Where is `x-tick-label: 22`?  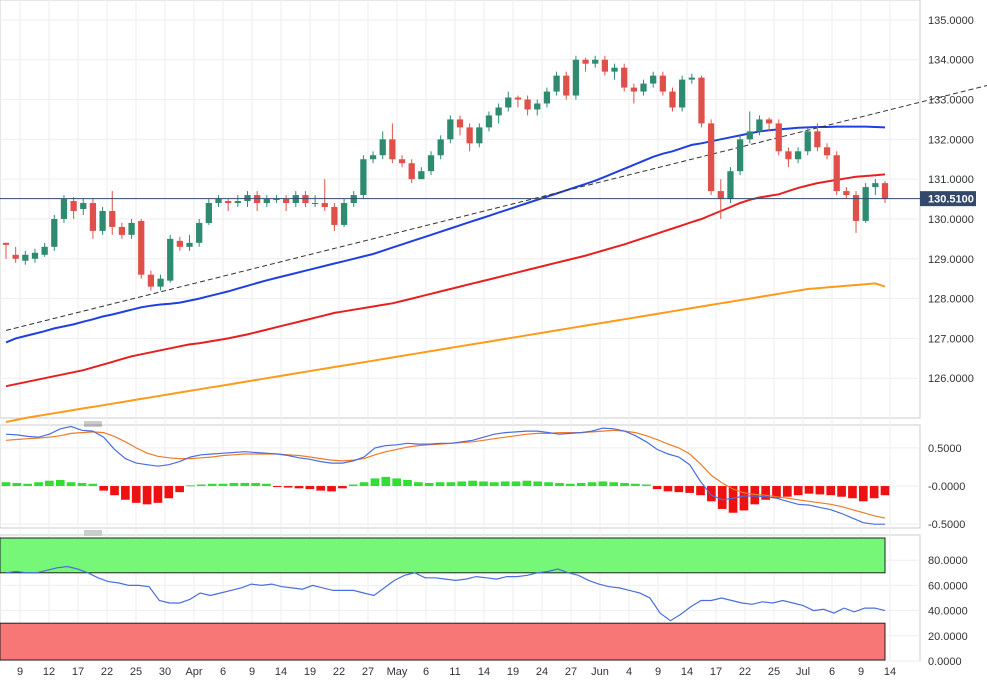
x-tick-label: 22 is located at coordinates (339, 672).